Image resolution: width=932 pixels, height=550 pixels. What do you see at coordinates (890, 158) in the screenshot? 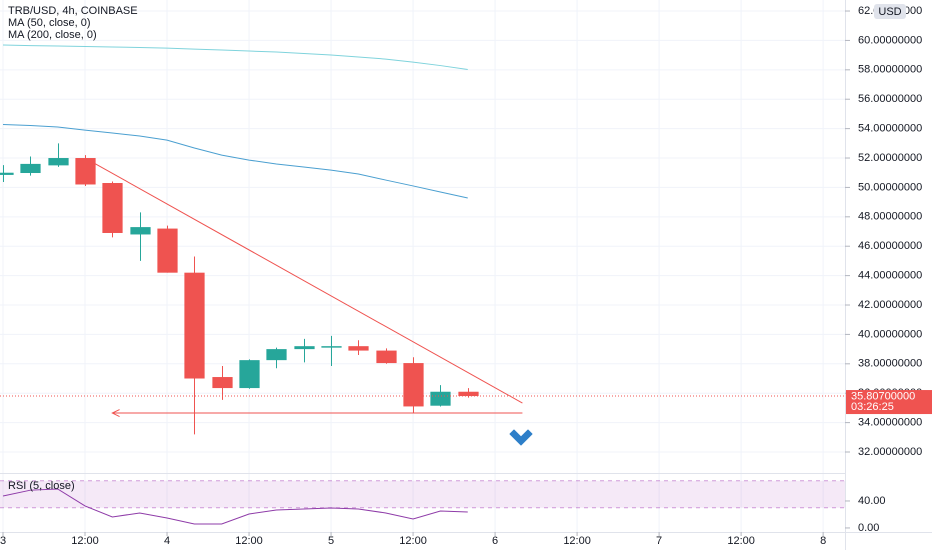
I see `y-tick-label: 52.00000000` at bounding box center [890, 158].